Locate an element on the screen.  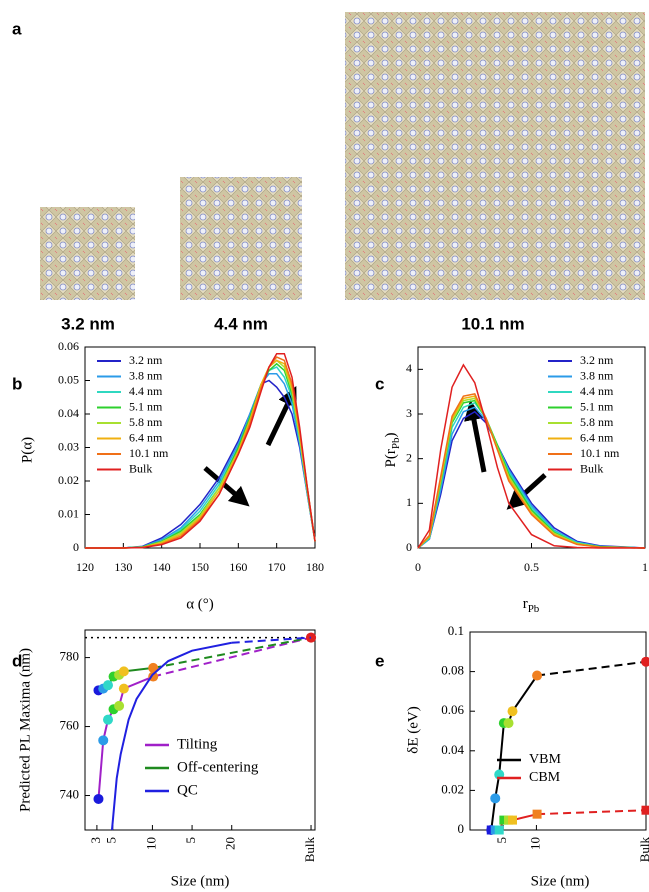
x-tick-label: 3 is located at coordinates (95, 840).